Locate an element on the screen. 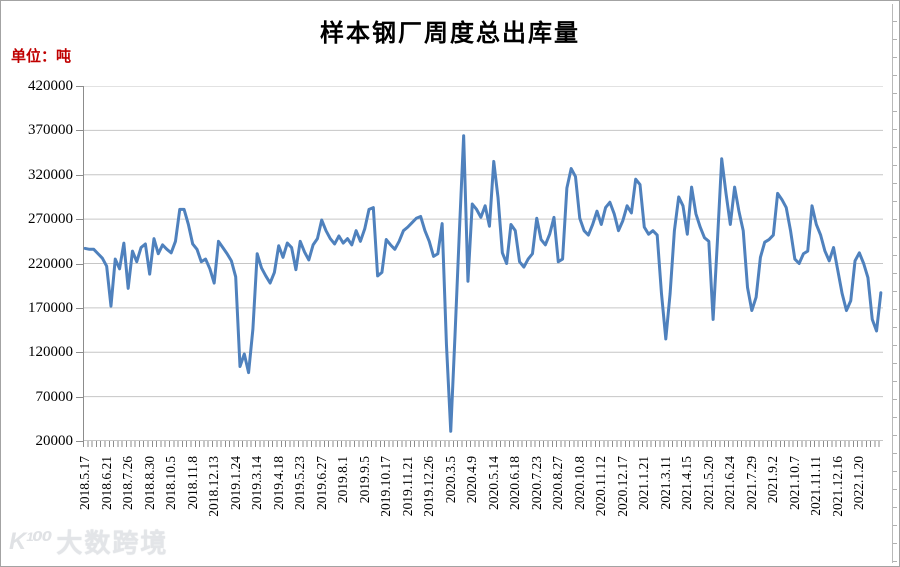  x-axis-label: 2019.5.23 is located at coordinates (300, 483).